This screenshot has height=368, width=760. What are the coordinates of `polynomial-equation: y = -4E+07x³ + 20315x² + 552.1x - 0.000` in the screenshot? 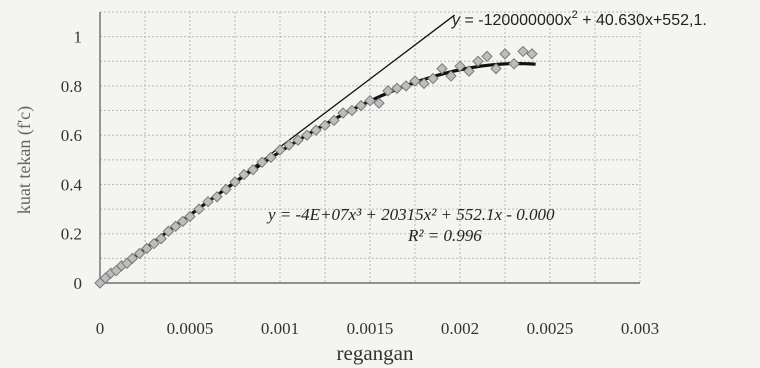 It's located at (410, 214).